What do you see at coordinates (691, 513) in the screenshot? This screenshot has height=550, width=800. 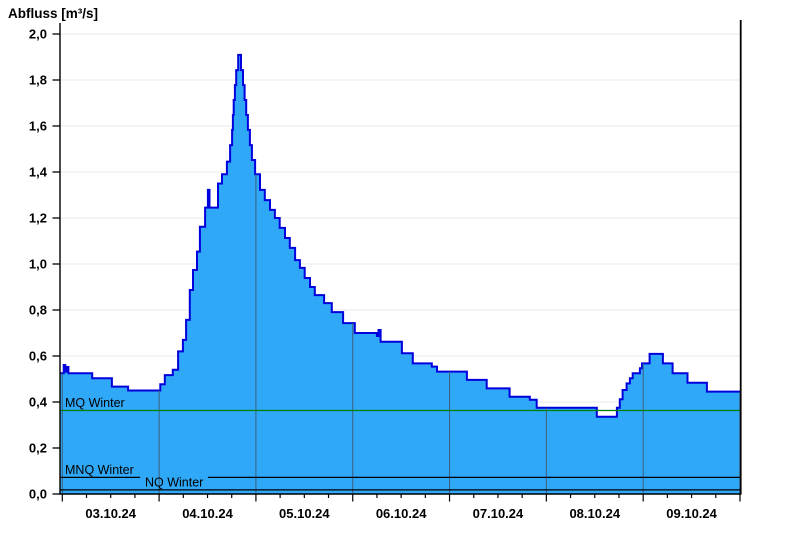 I see `x-tick-label: 09.10.24` at bounding box center [691, 513].